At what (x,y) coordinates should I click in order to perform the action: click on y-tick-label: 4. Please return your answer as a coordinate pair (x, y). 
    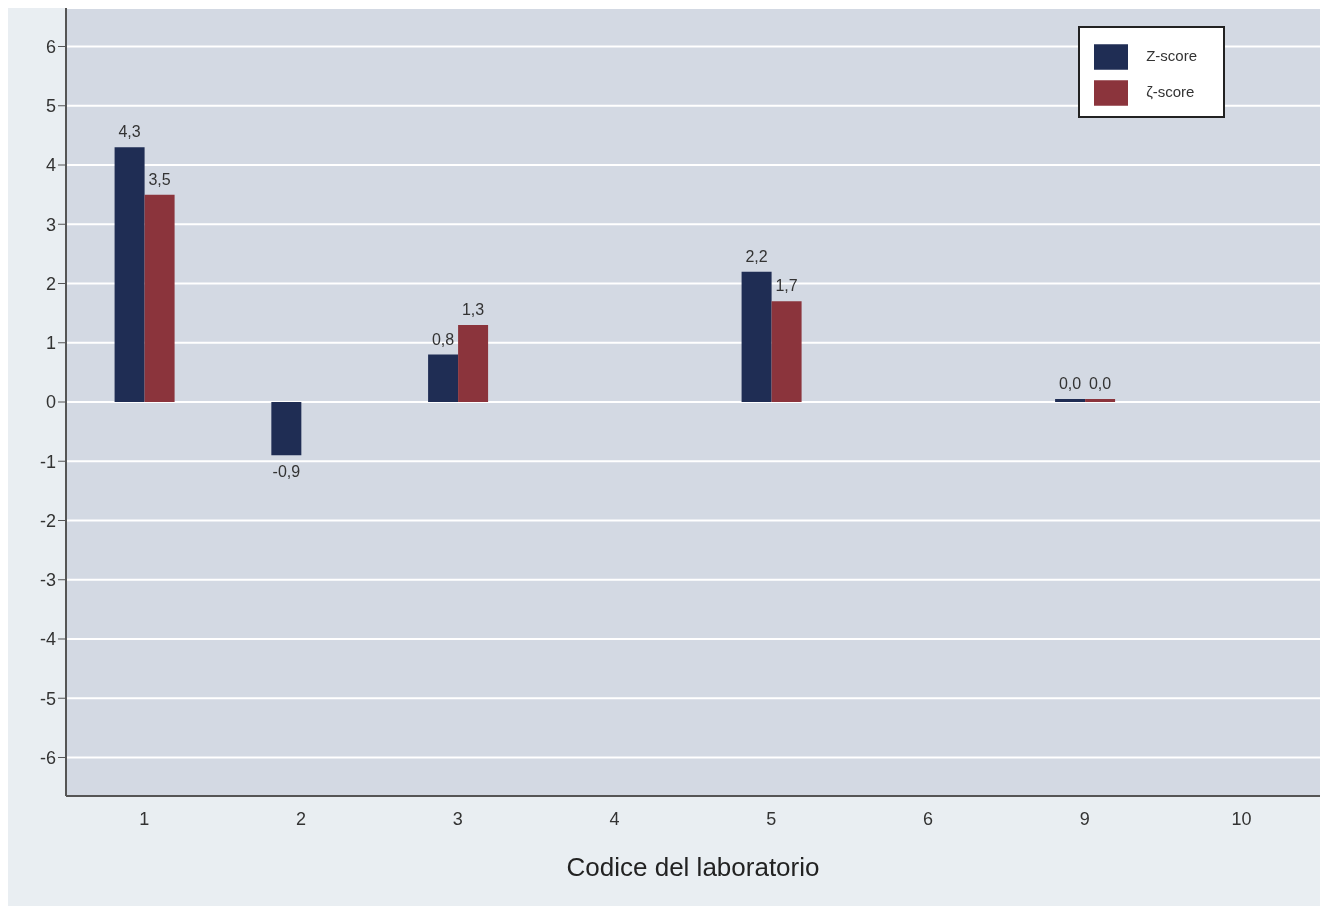
    Looking at the image, I should click on (50, 165).